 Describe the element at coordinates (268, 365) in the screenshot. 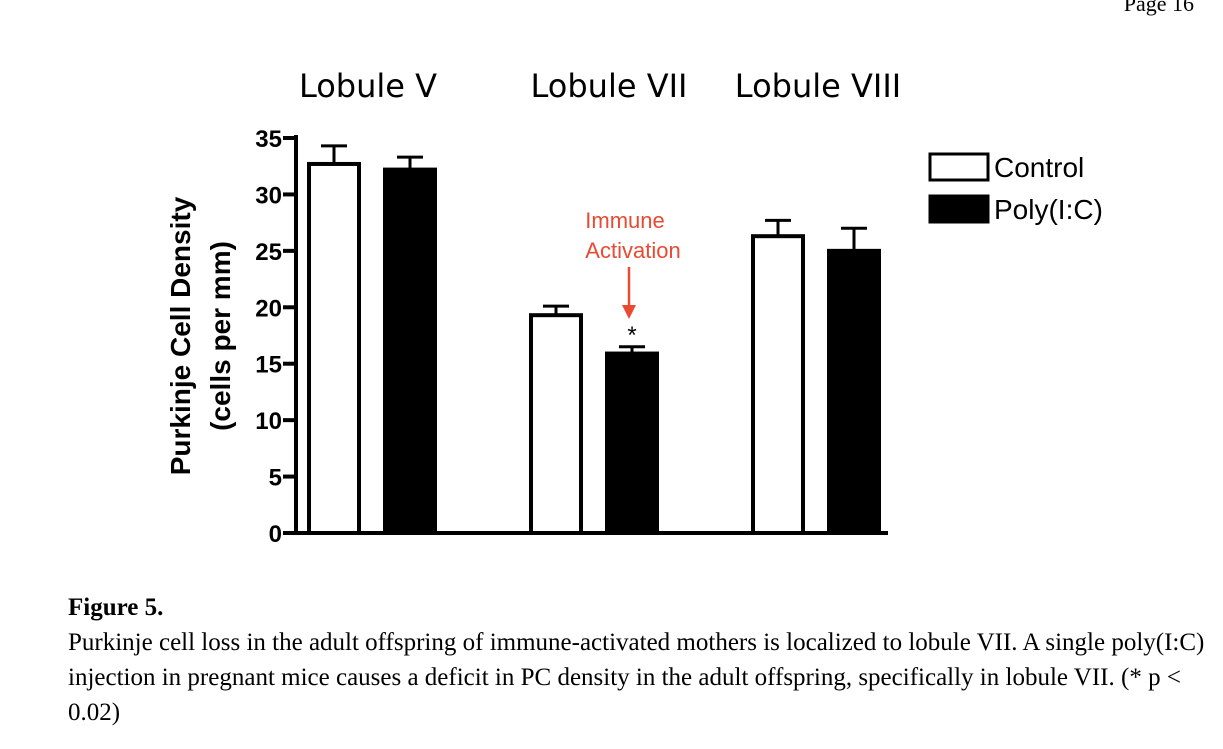

I see `y-tick-label: 15` at that location.